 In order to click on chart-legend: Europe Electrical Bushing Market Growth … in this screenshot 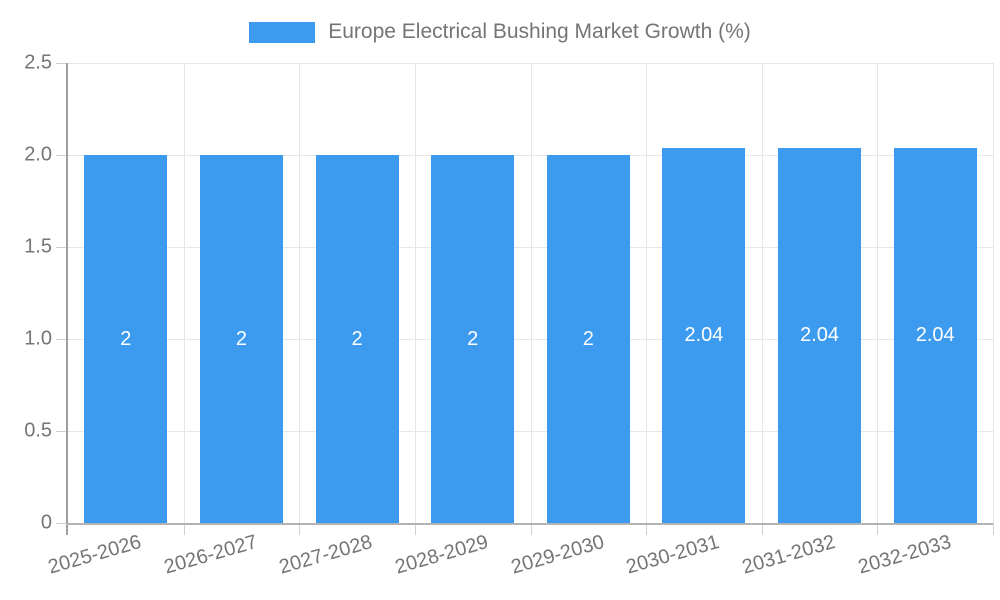, I will do `click(500, 32)`.